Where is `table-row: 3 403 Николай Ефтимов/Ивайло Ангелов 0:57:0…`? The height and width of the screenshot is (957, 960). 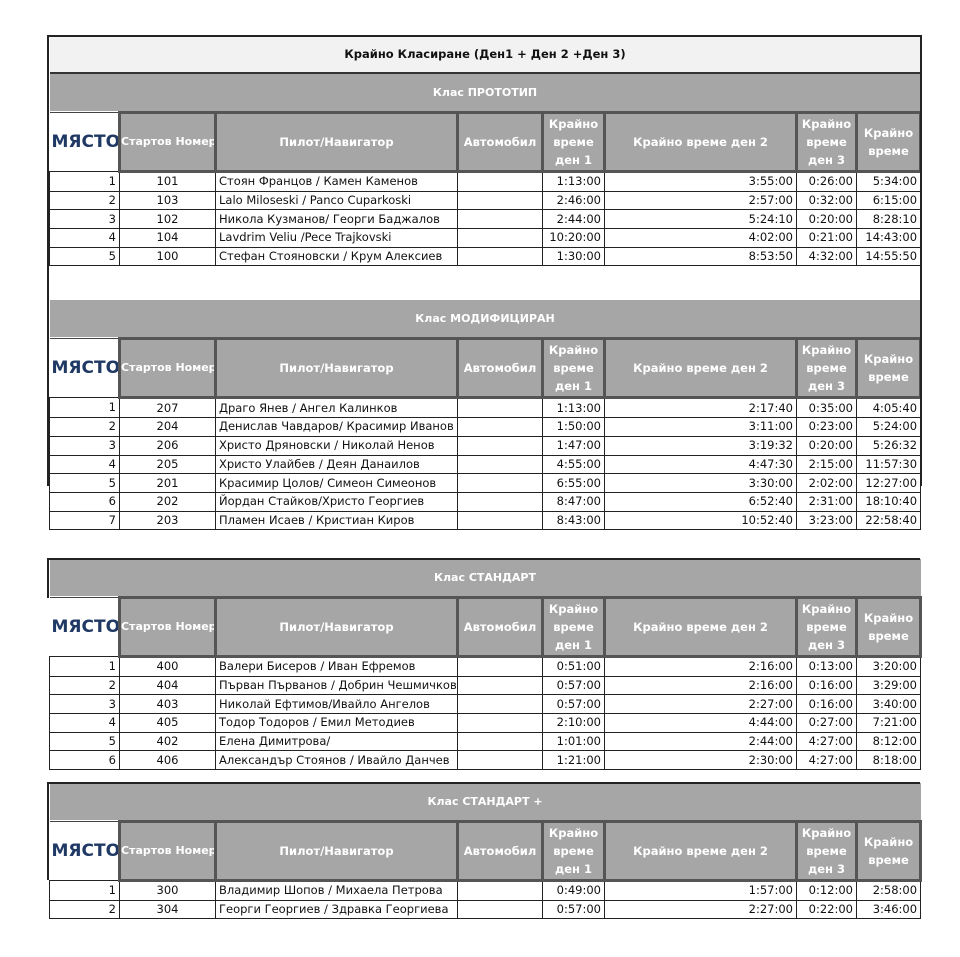
table-row: 3 403 Николай Ефтимов/Ивайло Ангелов 0:57:0… is located at coordinates (485, 704).